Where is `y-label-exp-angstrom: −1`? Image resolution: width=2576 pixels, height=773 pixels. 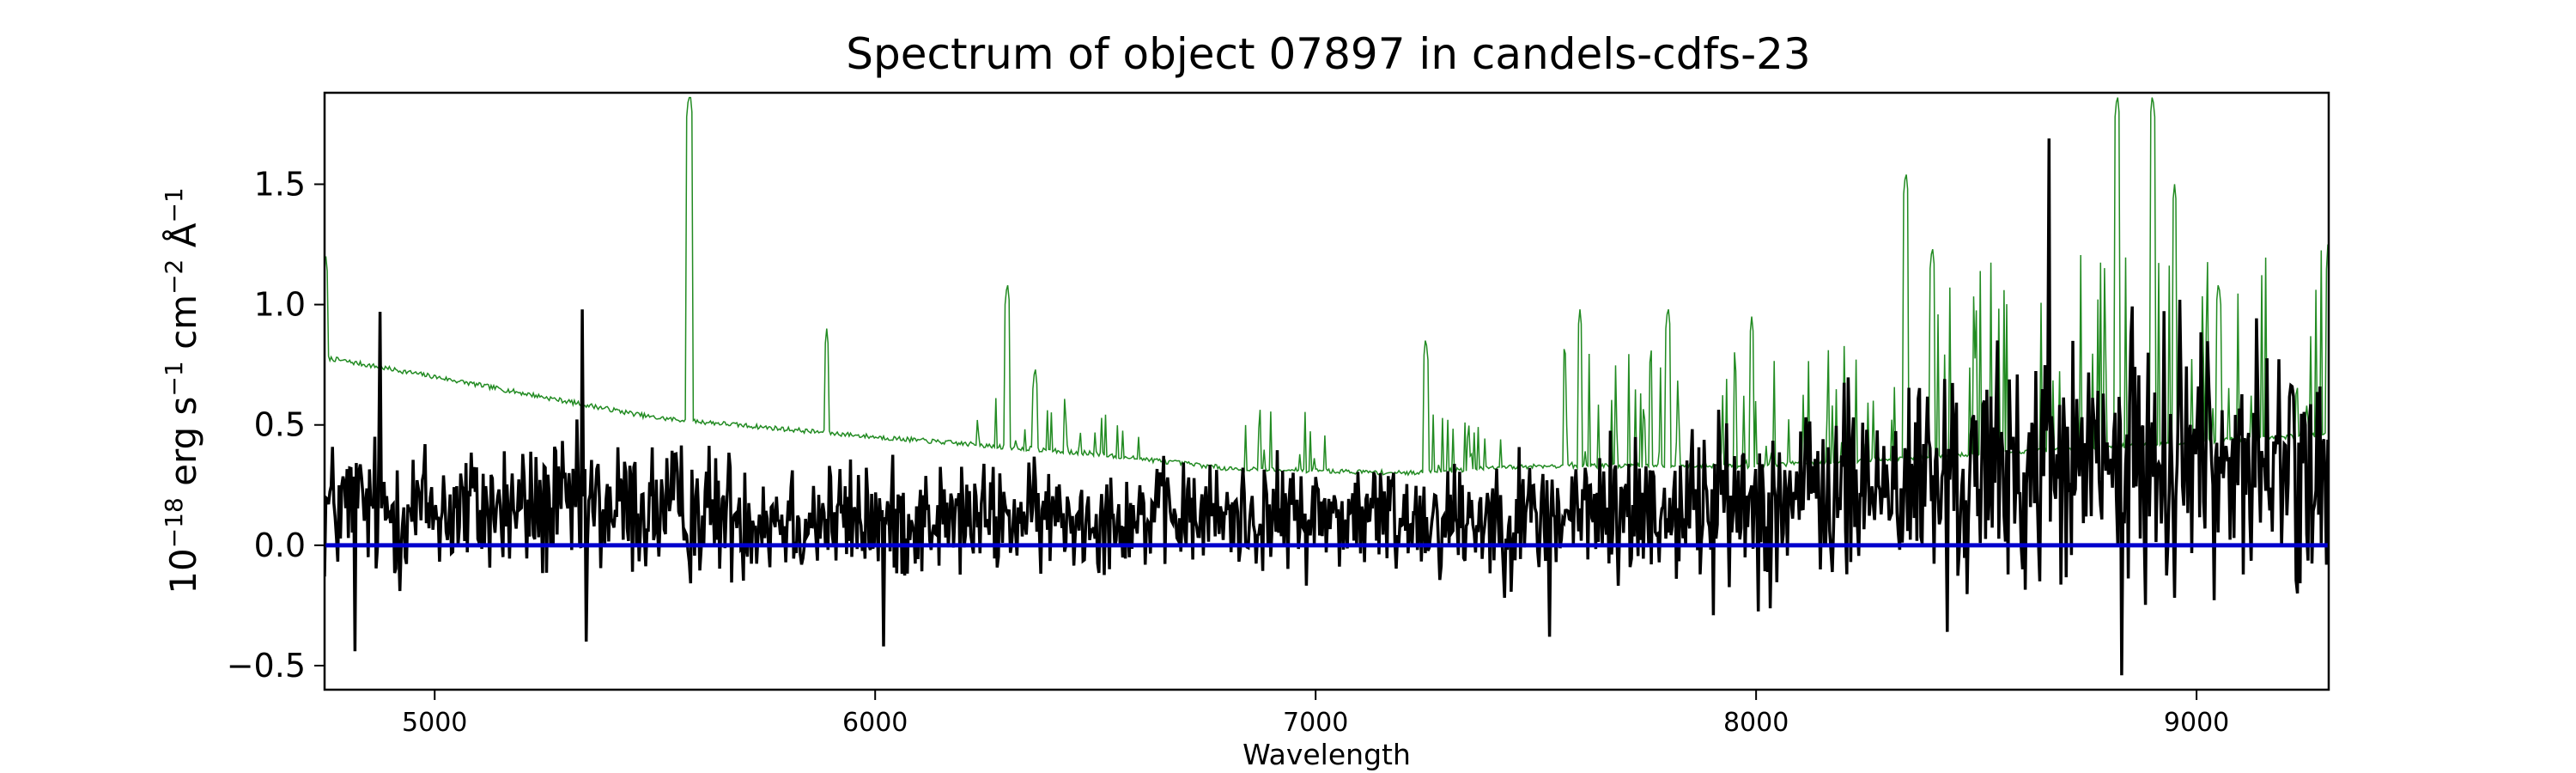
y-label-exp-angstrom: −1 is located at coordinates (174, 204).